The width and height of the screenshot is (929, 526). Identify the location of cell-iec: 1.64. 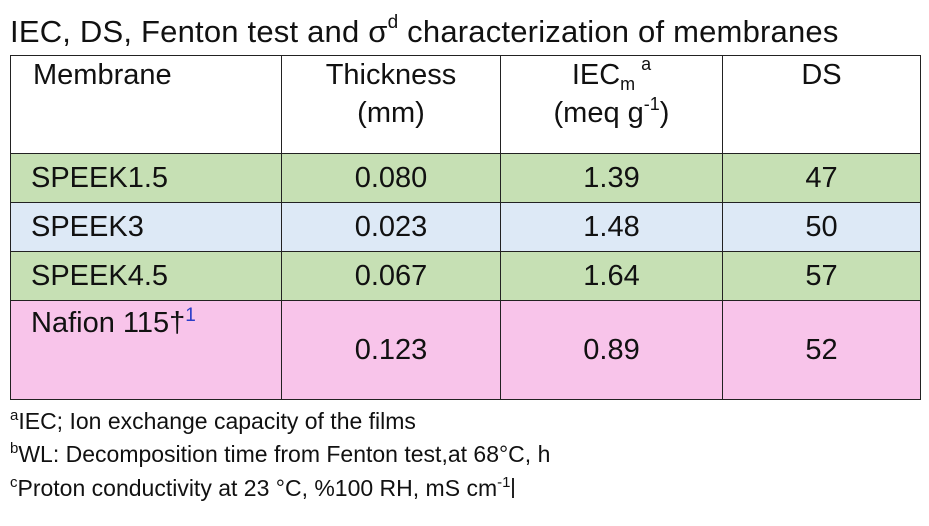
(611, 276).